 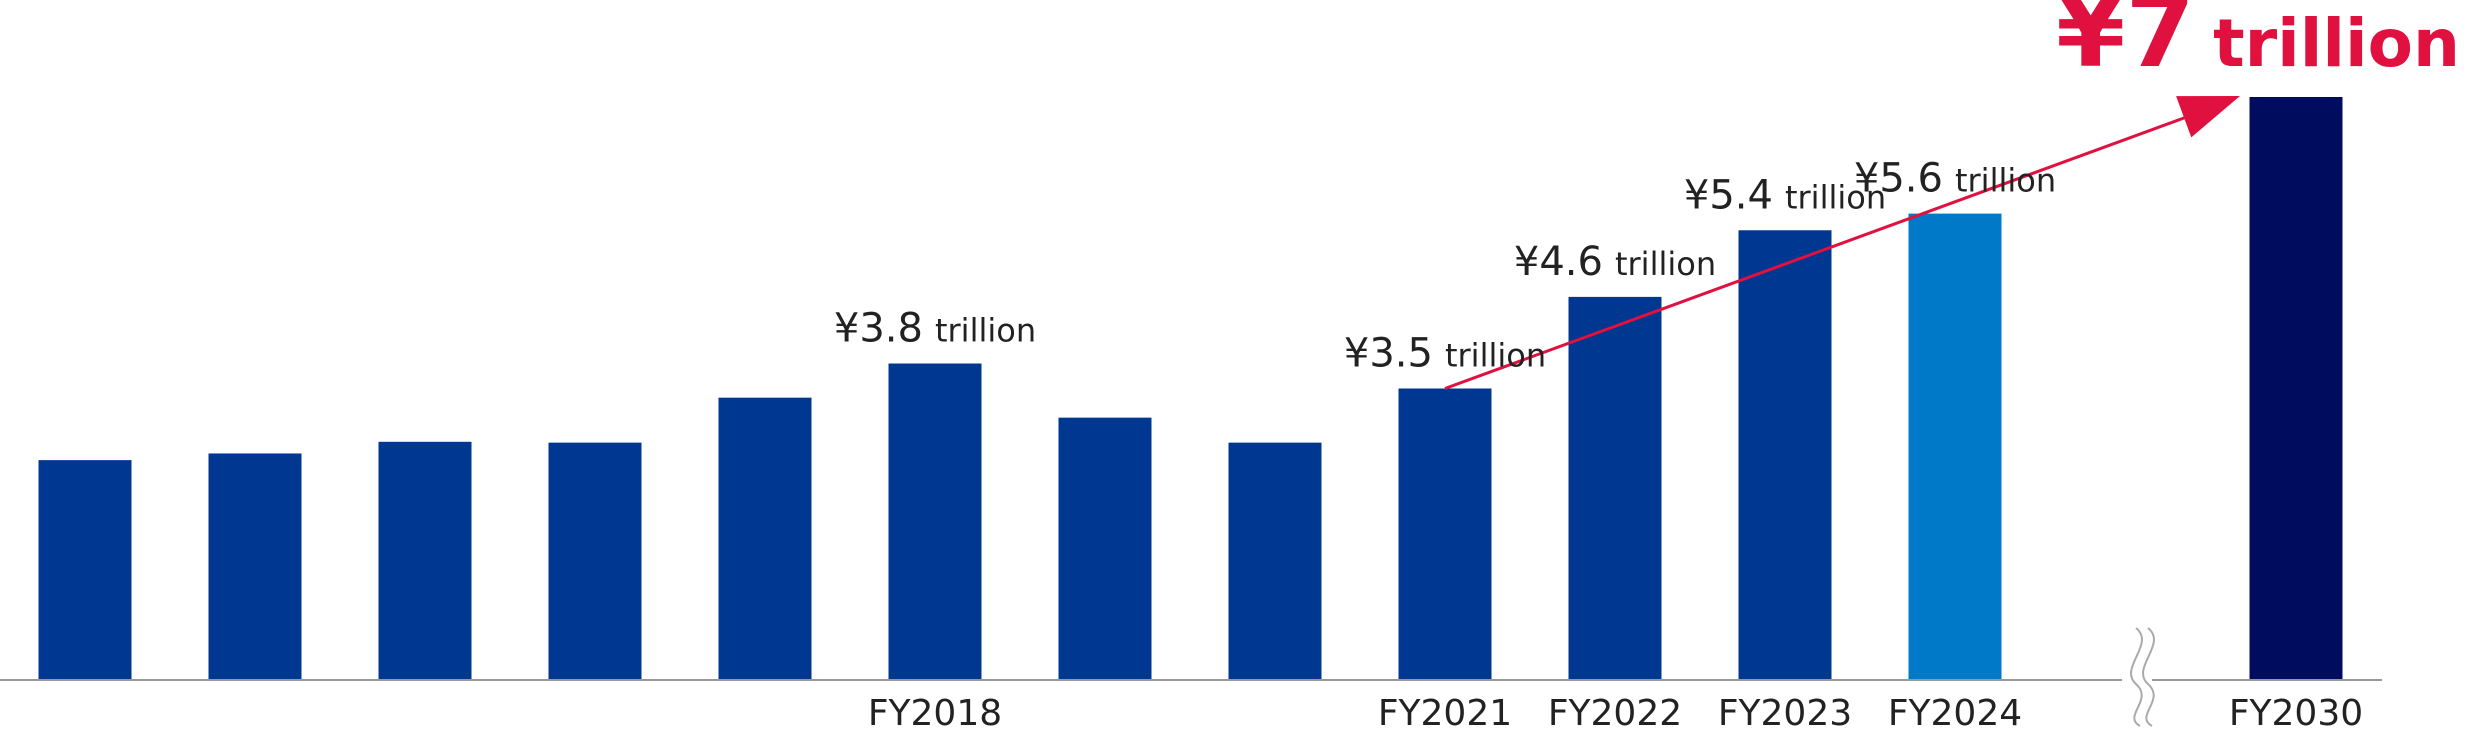 What do you see at coordinates (1445, 711) in the screenshot?
I see `tick-label-fy2021: FY2021` at bounding box center [1445, 711].